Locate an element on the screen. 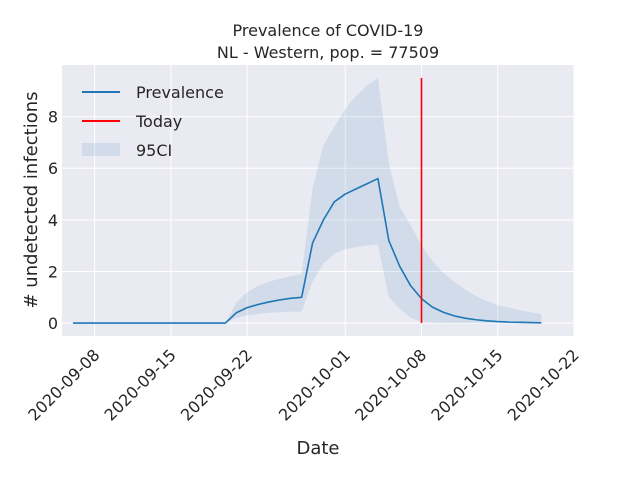 This screenshot has width=640, height=480. y-tick-label: 4 is located at coordinates (53, 220).